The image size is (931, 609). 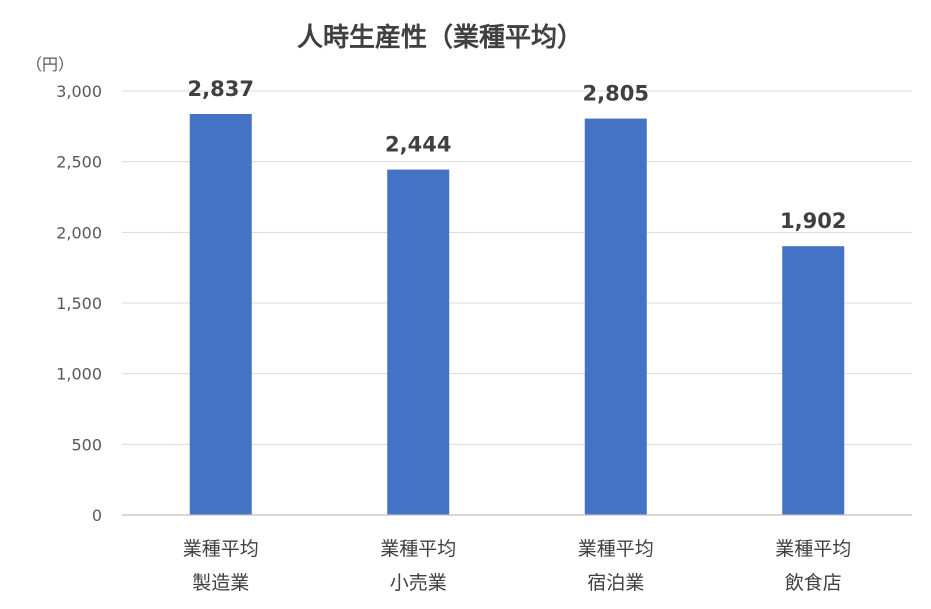 I want to click on data-label: 1,902, so click(x=813, y=221).